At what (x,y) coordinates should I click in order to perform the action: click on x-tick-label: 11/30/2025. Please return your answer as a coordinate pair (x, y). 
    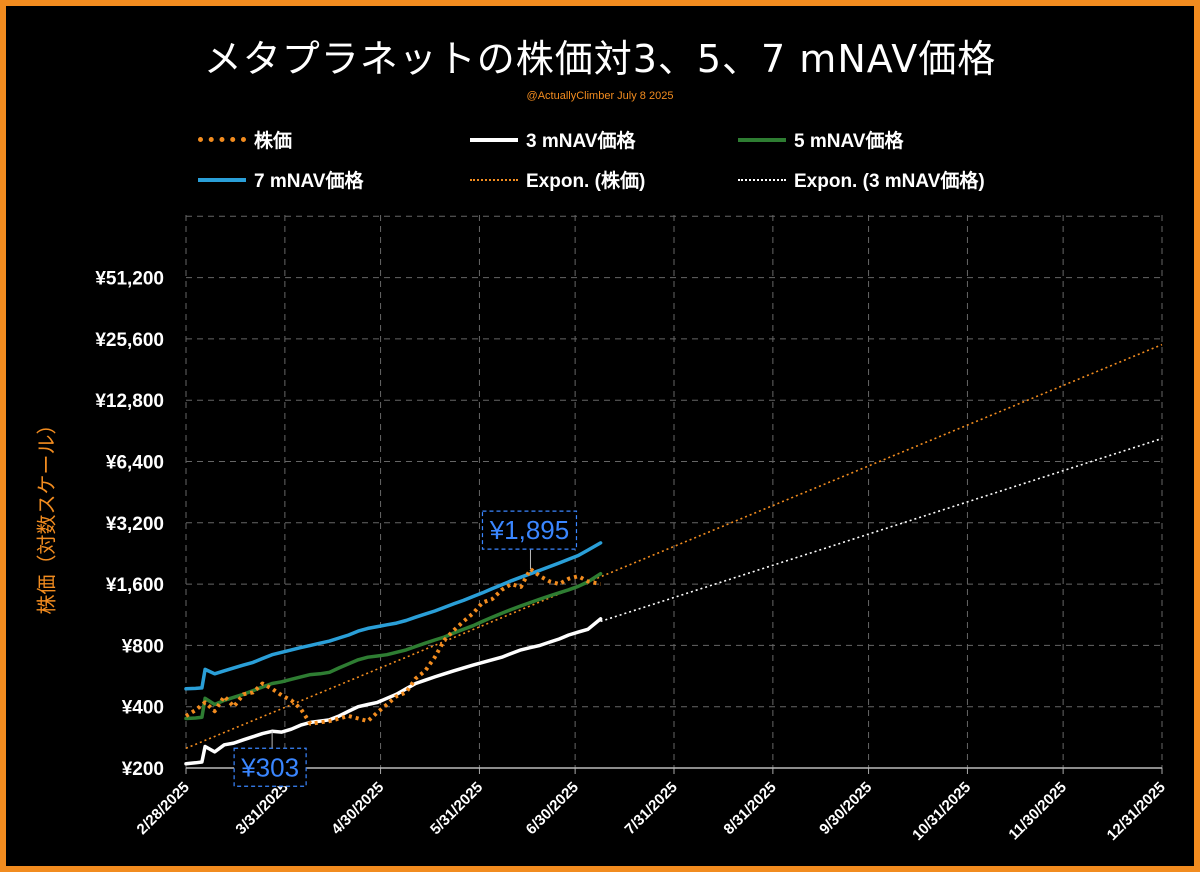
    Looking at the image, I should click on (1037, 811).